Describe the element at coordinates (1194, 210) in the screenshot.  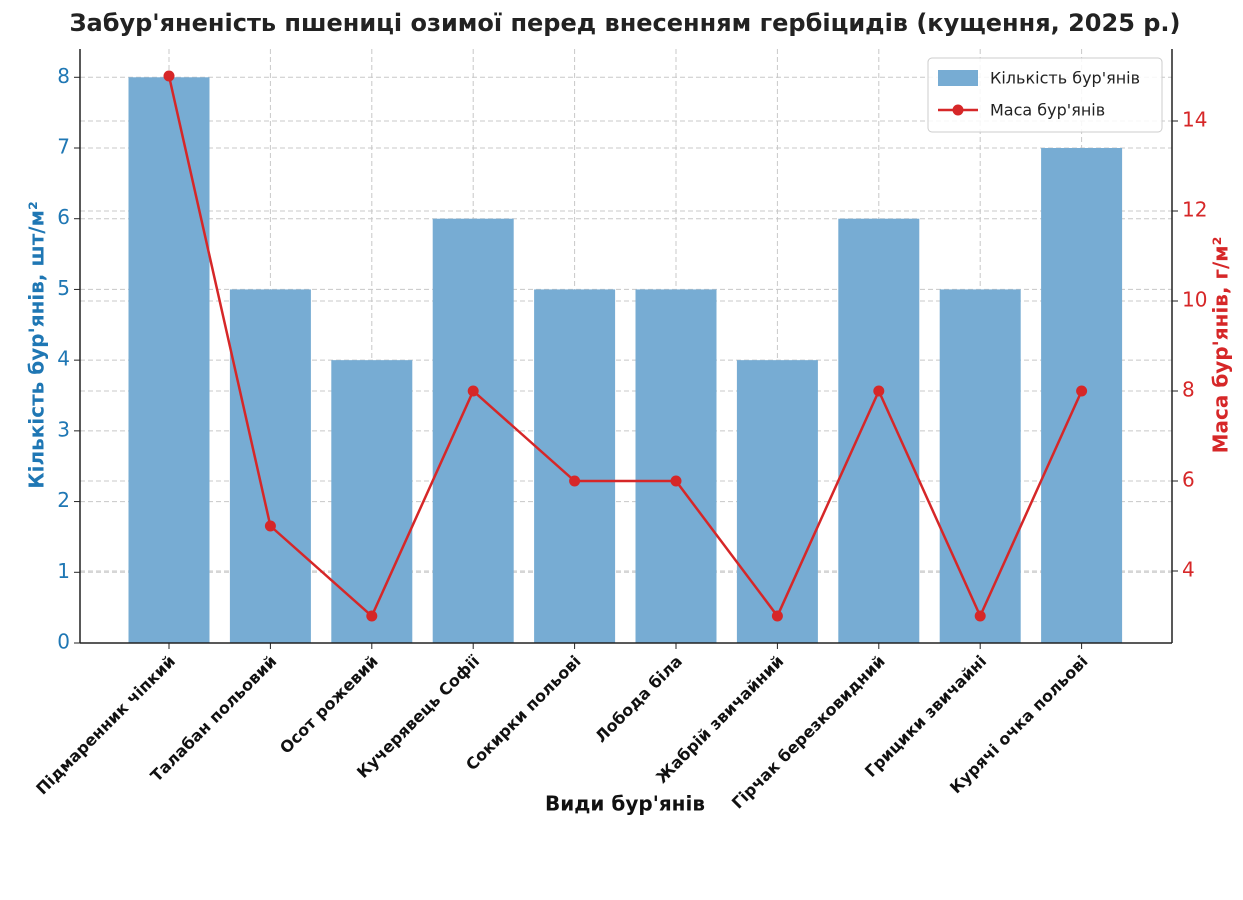
I see `y2-tick-label: 12` at that location.